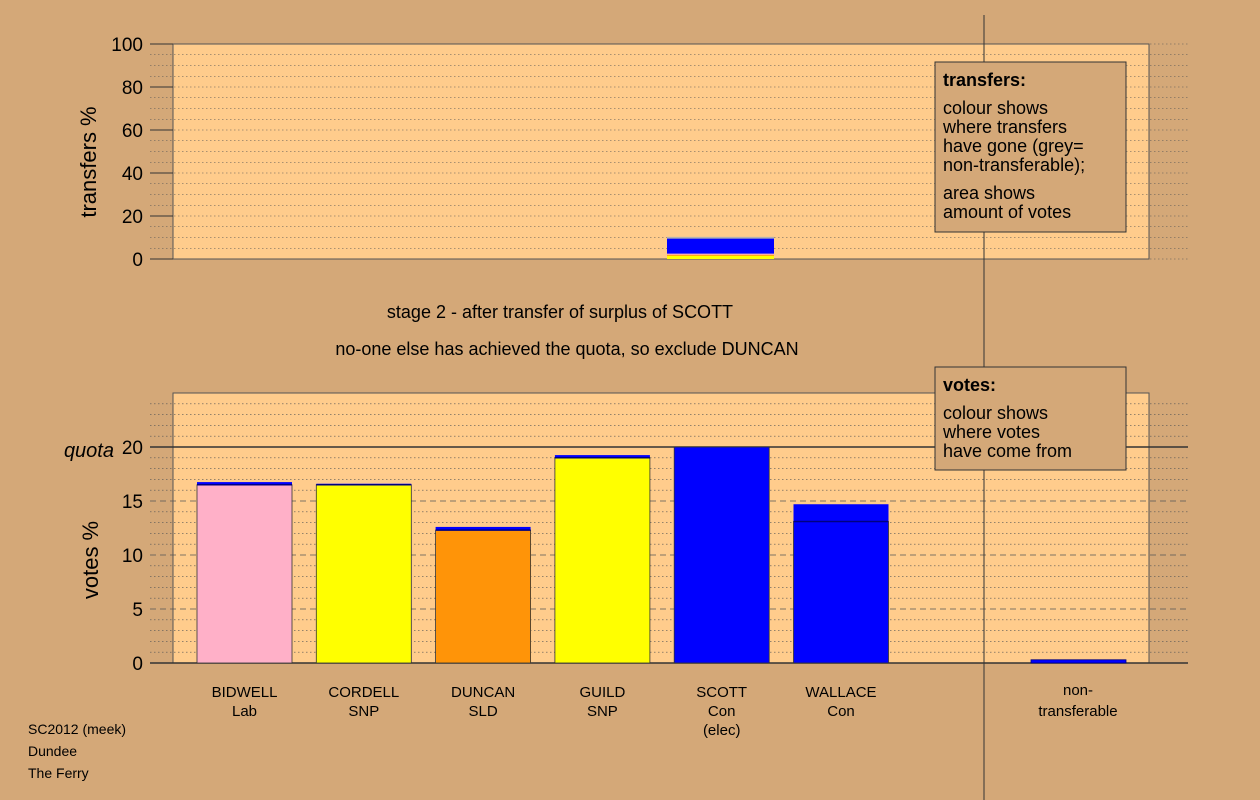 The width and height of the screenshot is (1260, 800). What do you see at coordinates (483, 692) in the screenshot?
I see `candidate-name: DUNCAN` at bounding box center [483, 692].